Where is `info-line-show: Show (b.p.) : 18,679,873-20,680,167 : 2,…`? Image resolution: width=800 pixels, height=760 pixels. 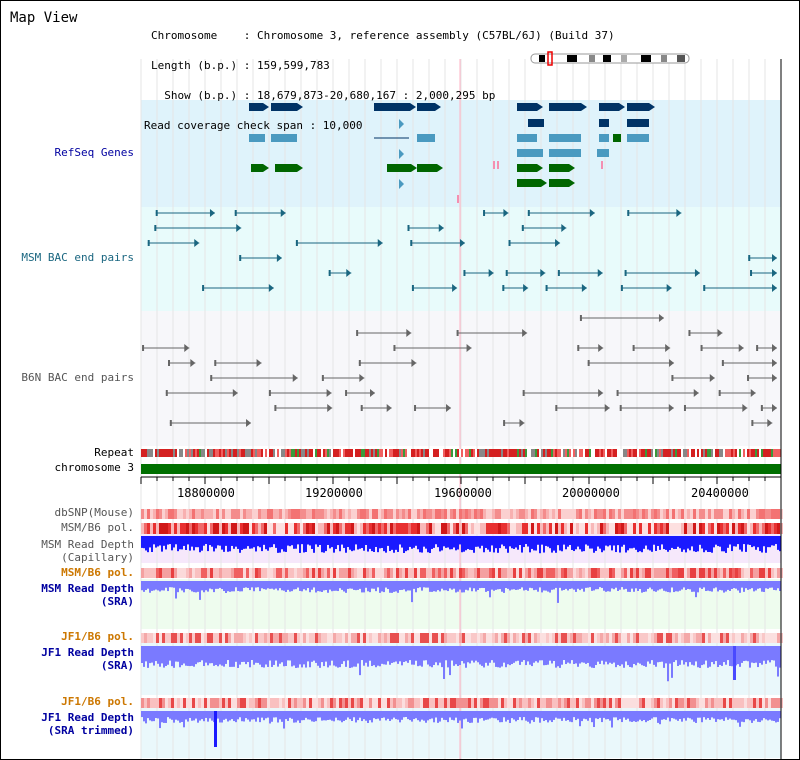 info-line-show: Show (b.p.) : 18,679,873-20,680,167 : 2,… is located at coordinates (323, 95).